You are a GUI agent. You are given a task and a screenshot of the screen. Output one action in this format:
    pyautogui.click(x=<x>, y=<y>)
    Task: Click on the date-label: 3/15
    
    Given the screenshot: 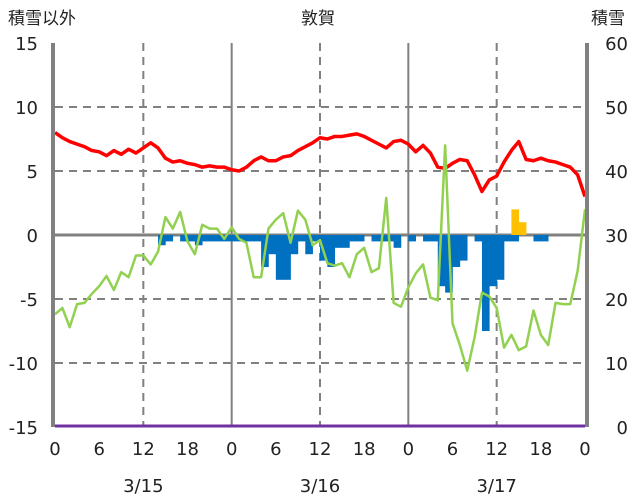 What is the action you would take?
    pyautogui.click(x=143, y=486)
    